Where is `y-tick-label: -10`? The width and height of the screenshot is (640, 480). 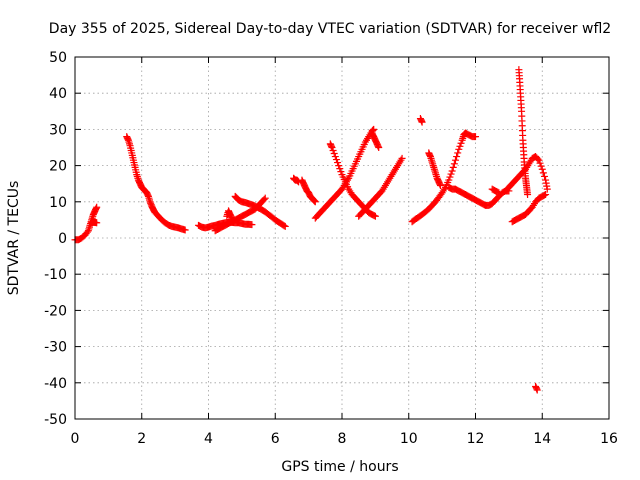 y-tick-label: -10 is located at coordinates (55, 275).